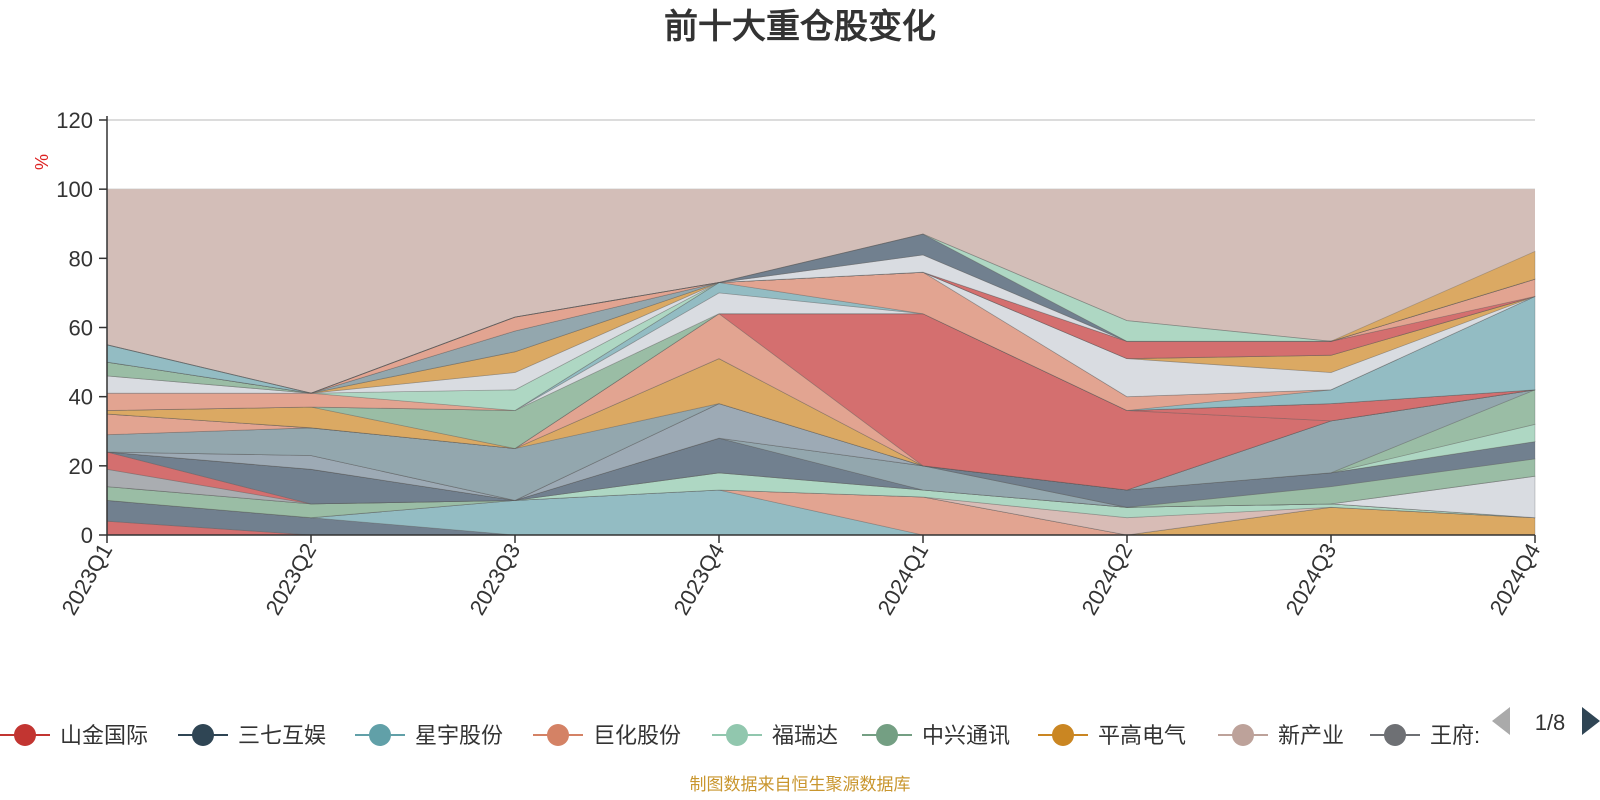  Describe the element at coordinates (282, 735) in the screenshot. I see `legend-label: 三七互娱` at that location.